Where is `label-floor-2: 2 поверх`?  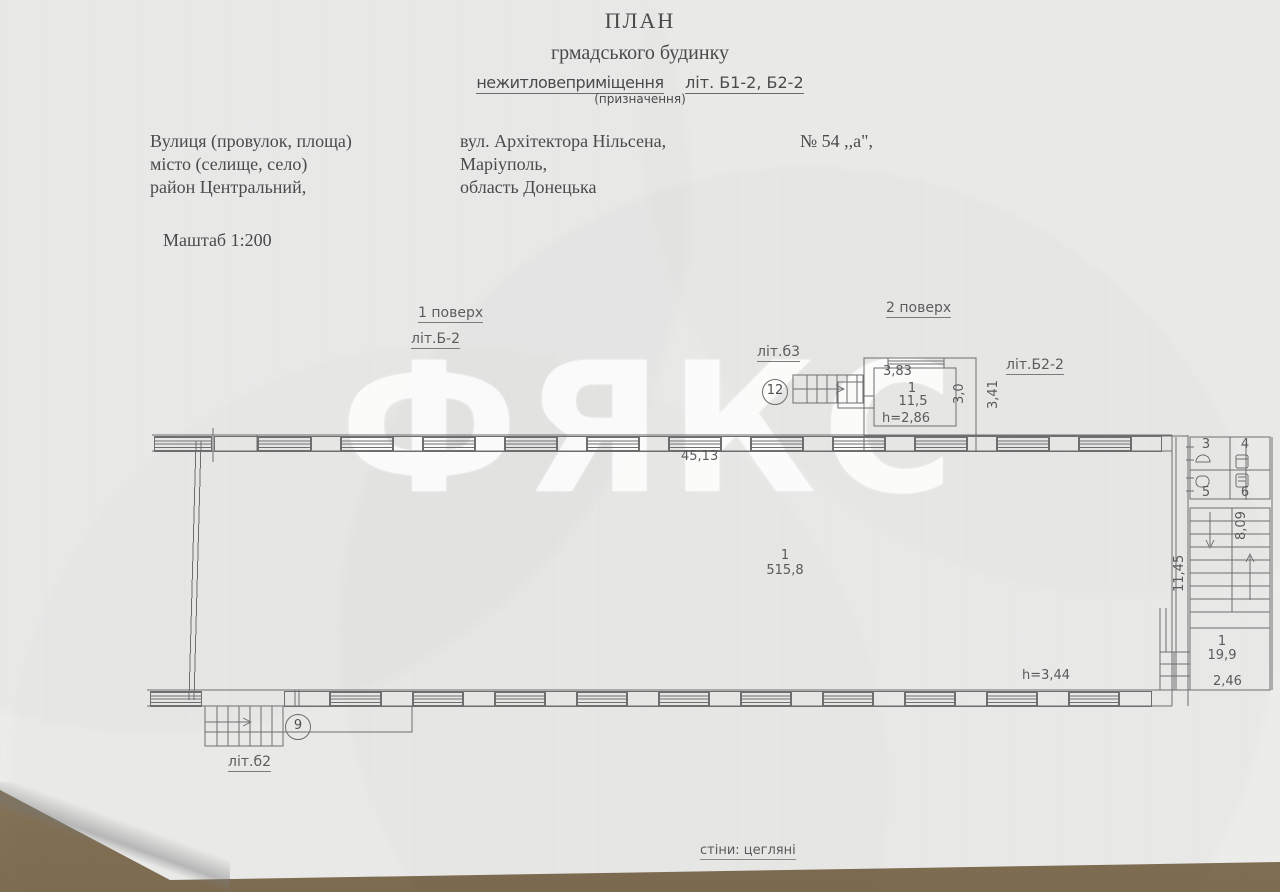 label-floor-2: 2 поверх is located at coordinates (919, 309).